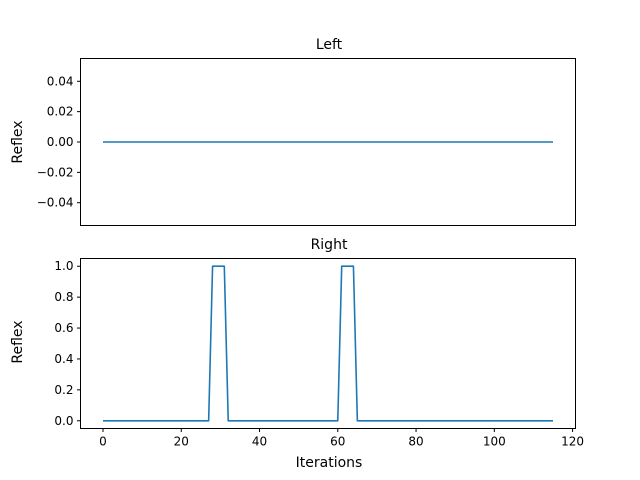 Image resolution: width=640 pixels, height=480 pixels. I want to click on left-panel-ticks: −0.04 −0.02 0.00 0.02 0.04, so click(59, 142).